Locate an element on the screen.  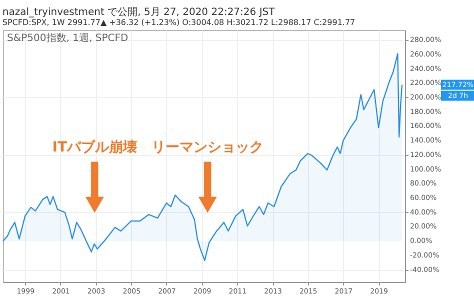
annotation: S&P500指数, 1週, SPCFD is located at coordinates (67, 38).